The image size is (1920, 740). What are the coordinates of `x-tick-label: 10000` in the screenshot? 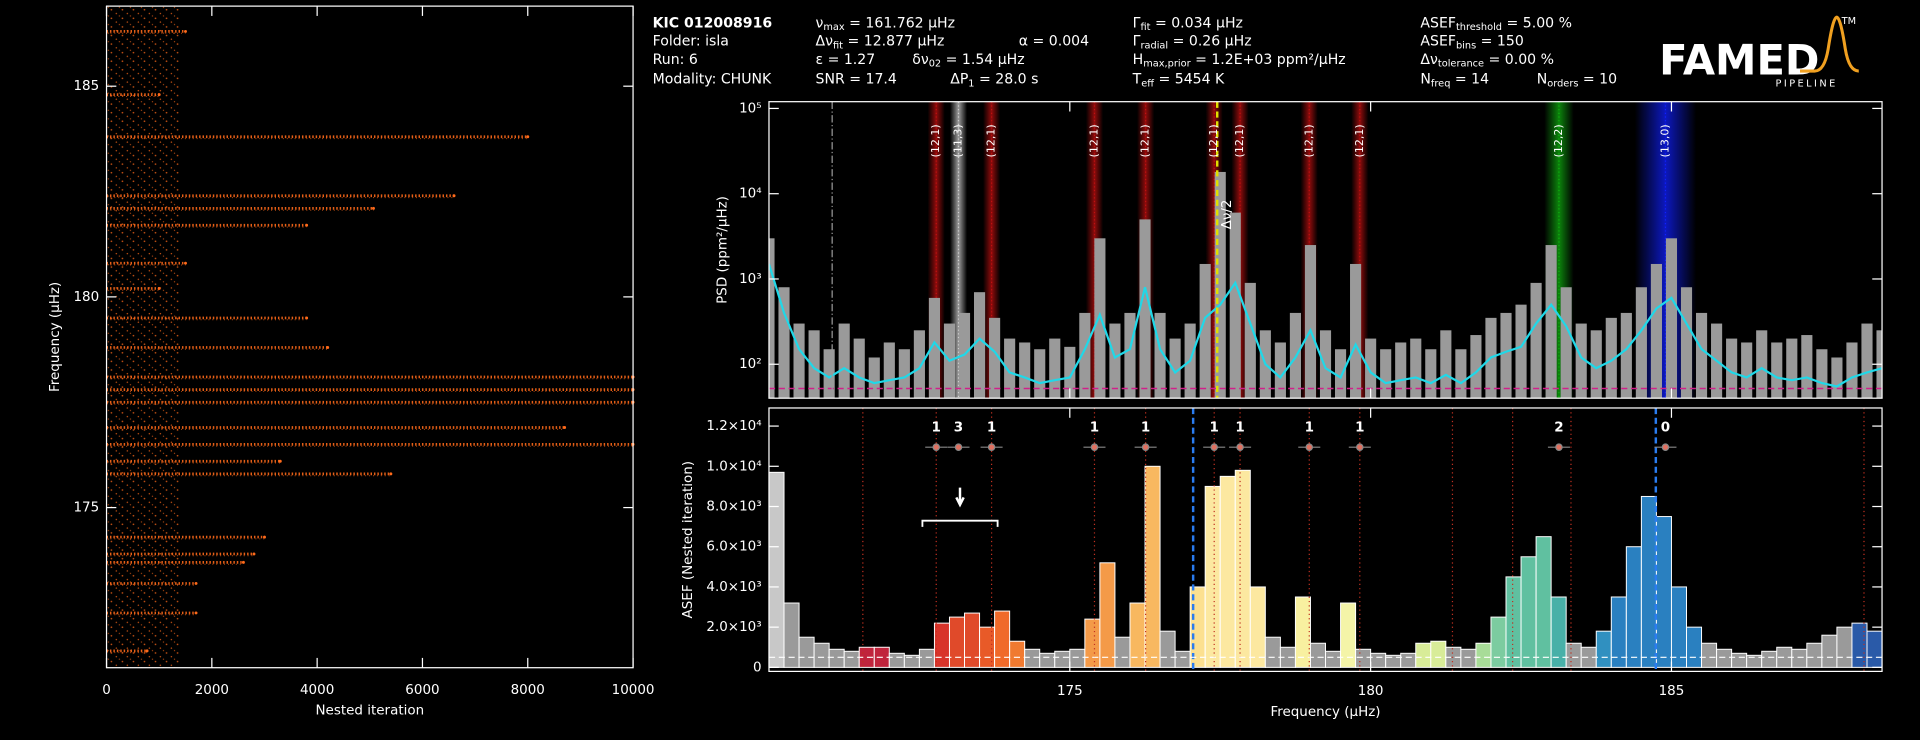 It's located at (633, 690).